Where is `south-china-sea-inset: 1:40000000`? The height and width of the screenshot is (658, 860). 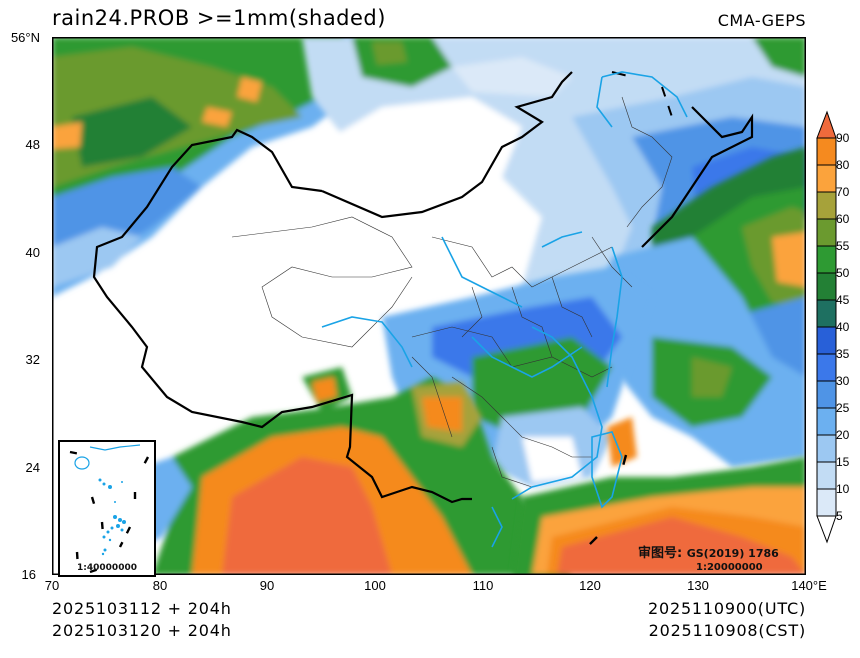
south-china-sea-inset: 1:40000000 is located at coordinates (107, 508).